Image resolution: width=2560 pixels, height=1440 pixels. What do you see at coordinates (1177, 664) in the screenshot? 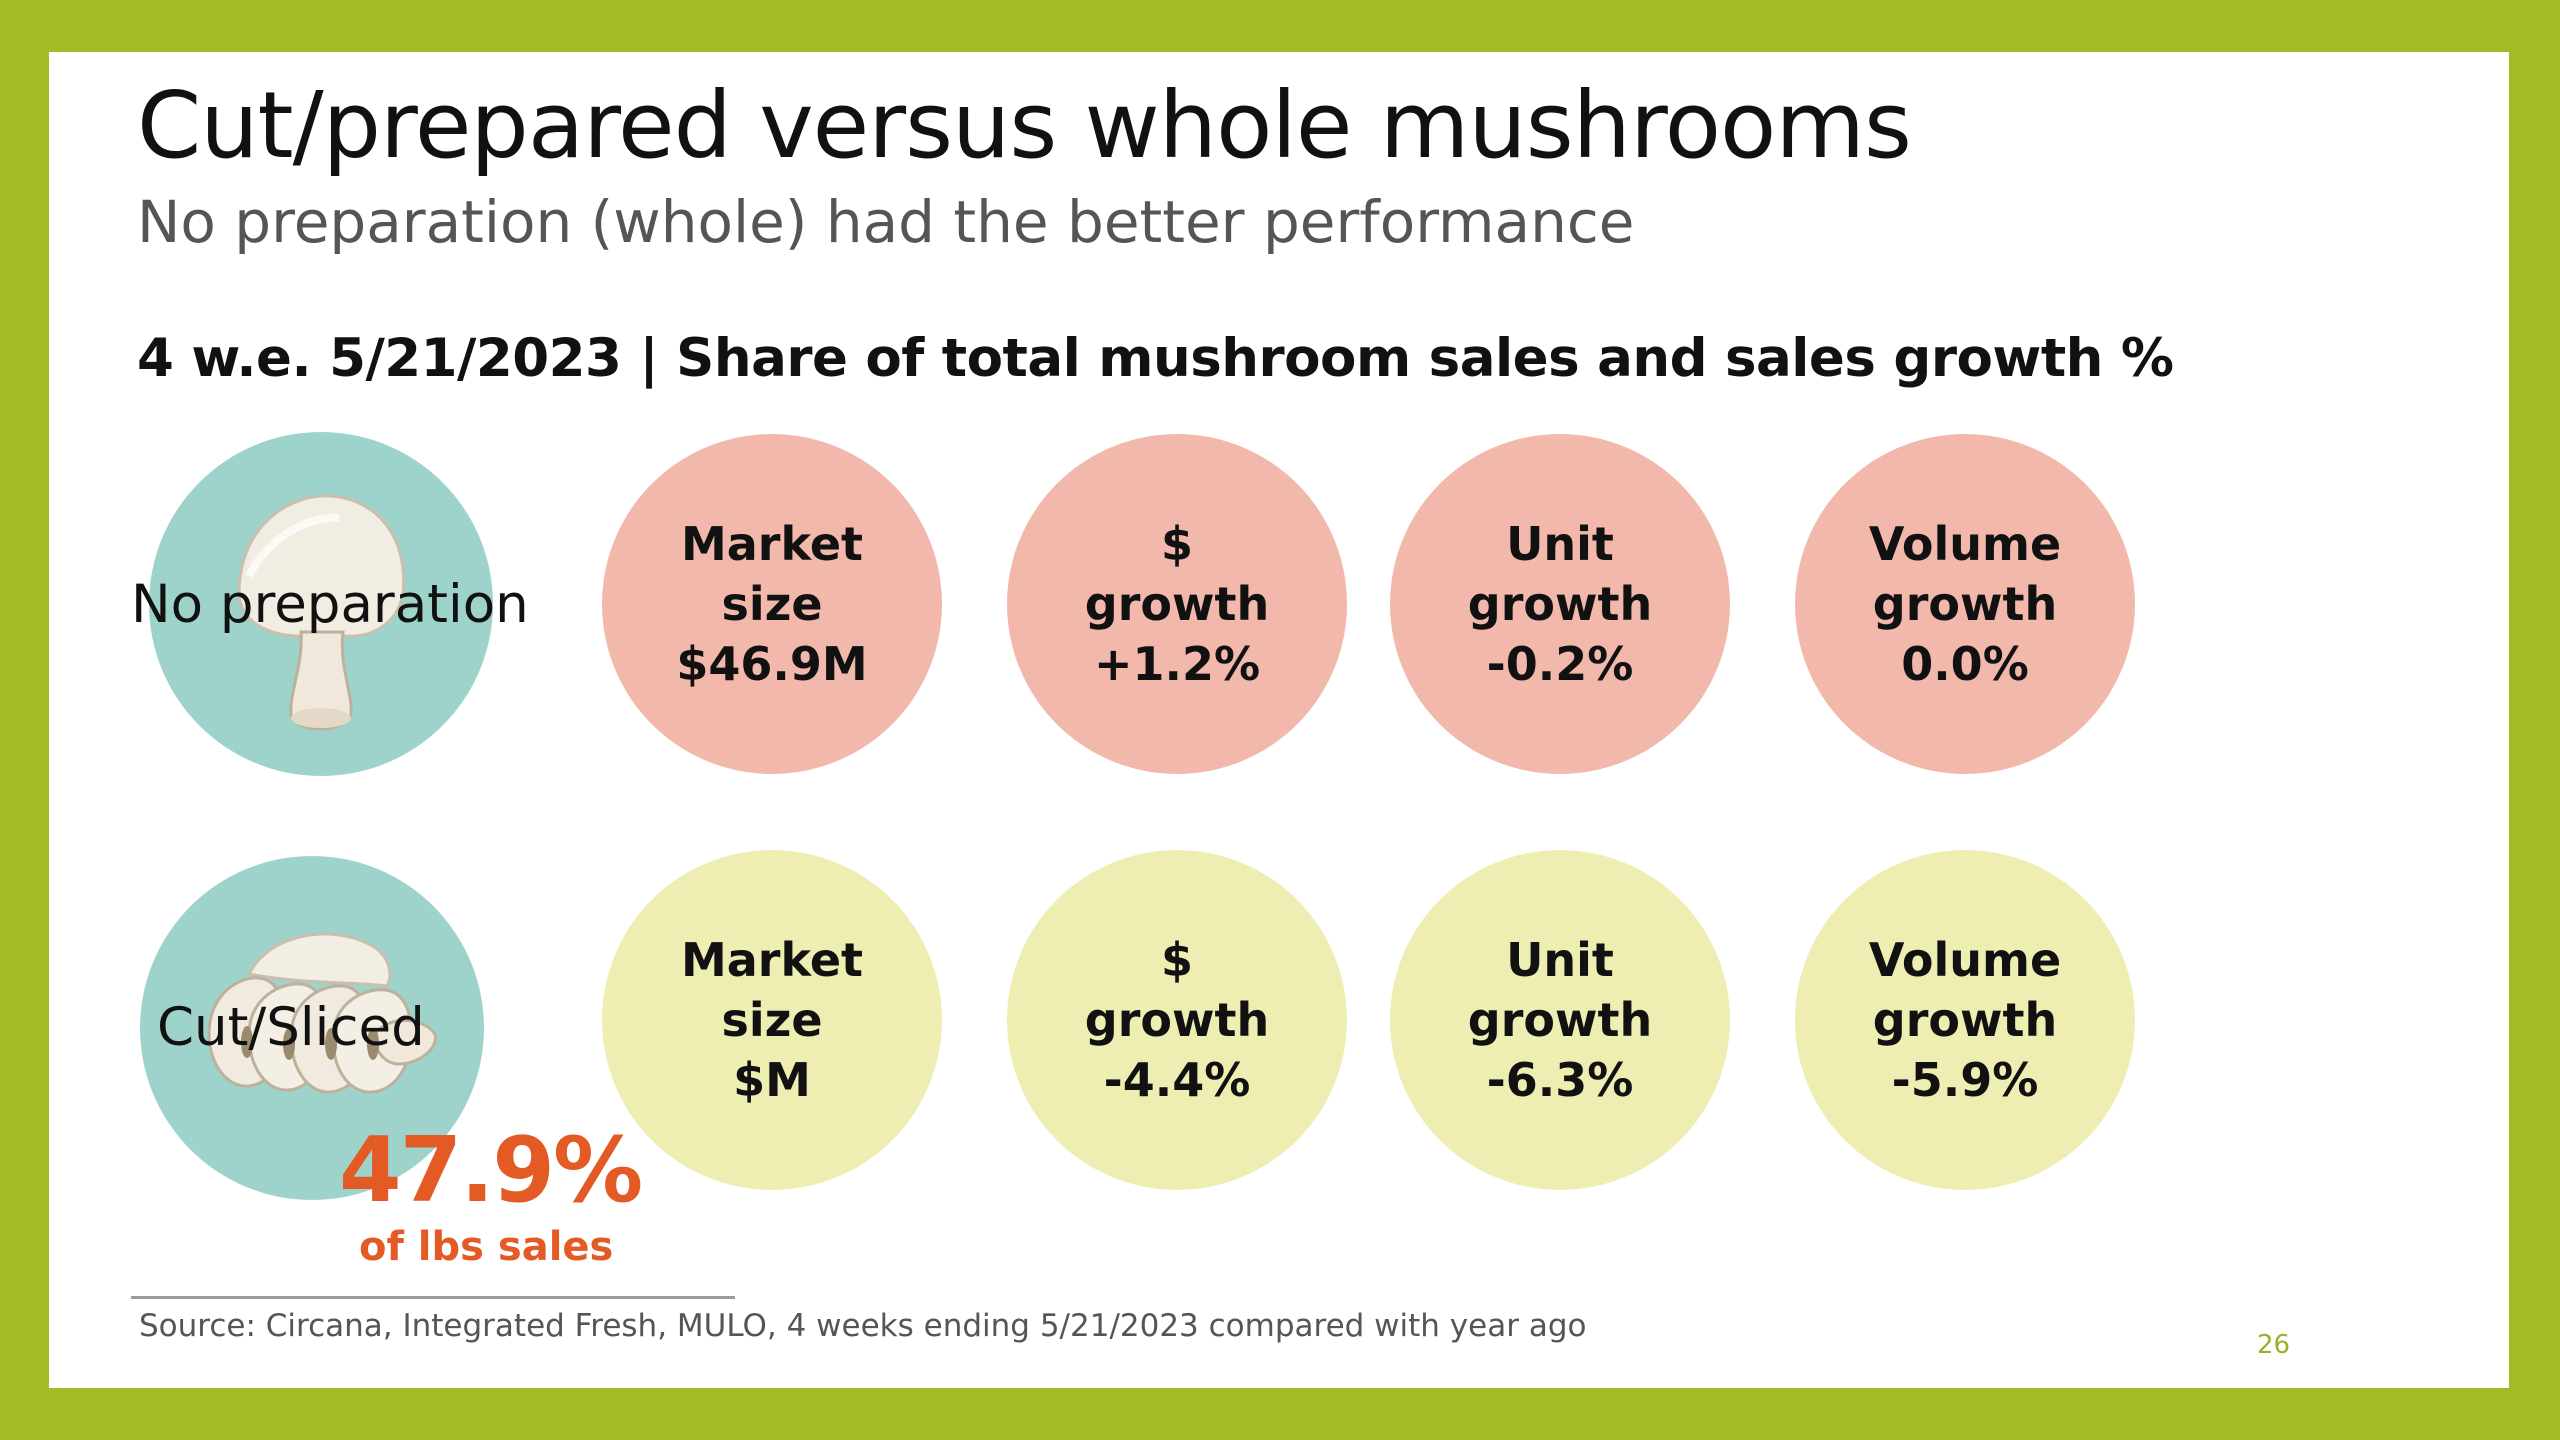
I see `metric-value: +1.2%` at bounding box center [1177, 664].